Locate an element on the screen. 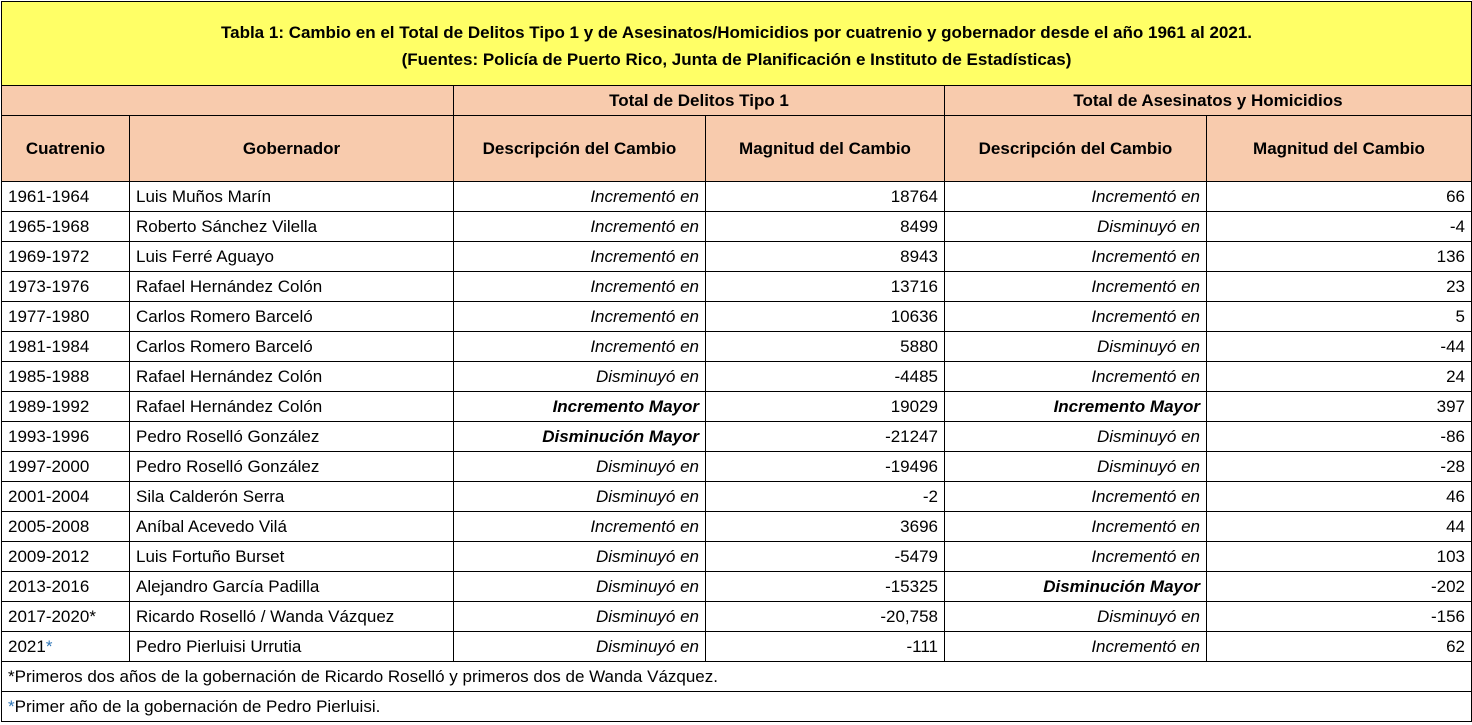 The width and height of the screenshot is (1472, 725). cell-magnitud-asesinatos: 44 is located at coordinates (1339, 526).